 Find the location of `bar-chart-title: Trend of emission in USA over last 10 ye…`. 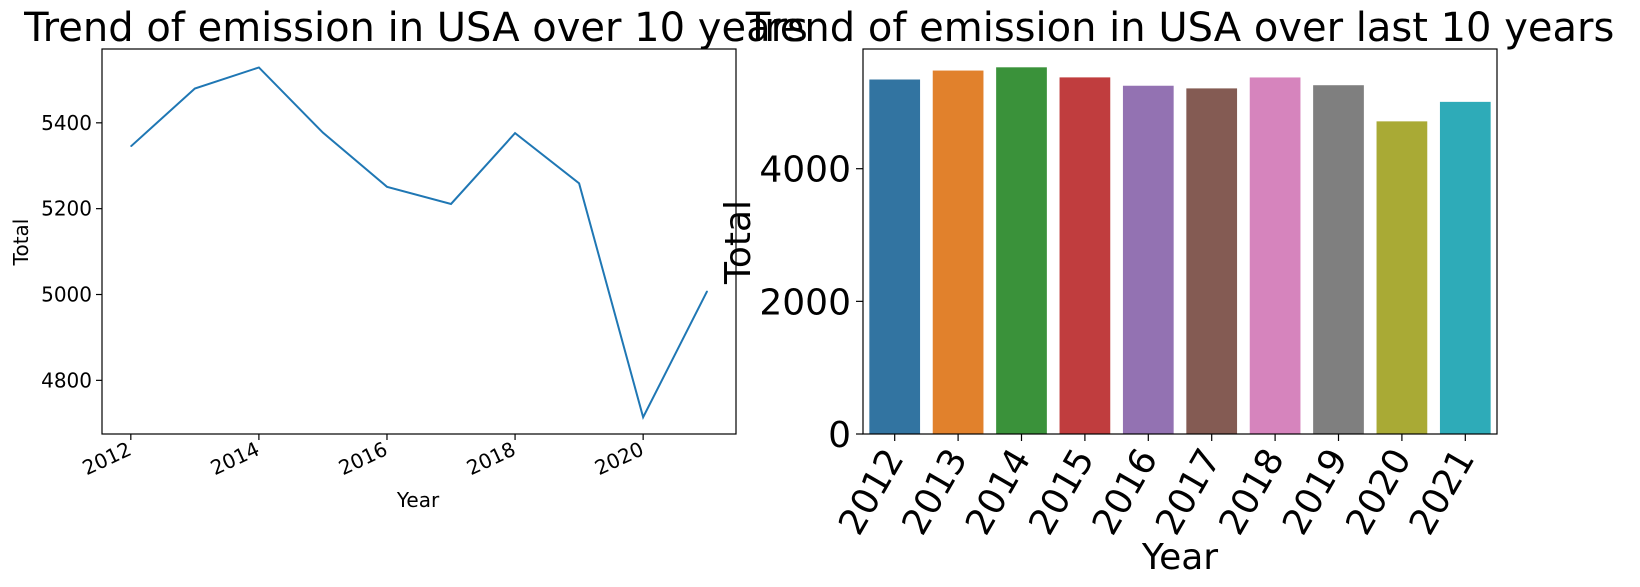

bar-chart-title: Trend of emission in USA over last 10 ye… is located at coordinates (1180, 28).